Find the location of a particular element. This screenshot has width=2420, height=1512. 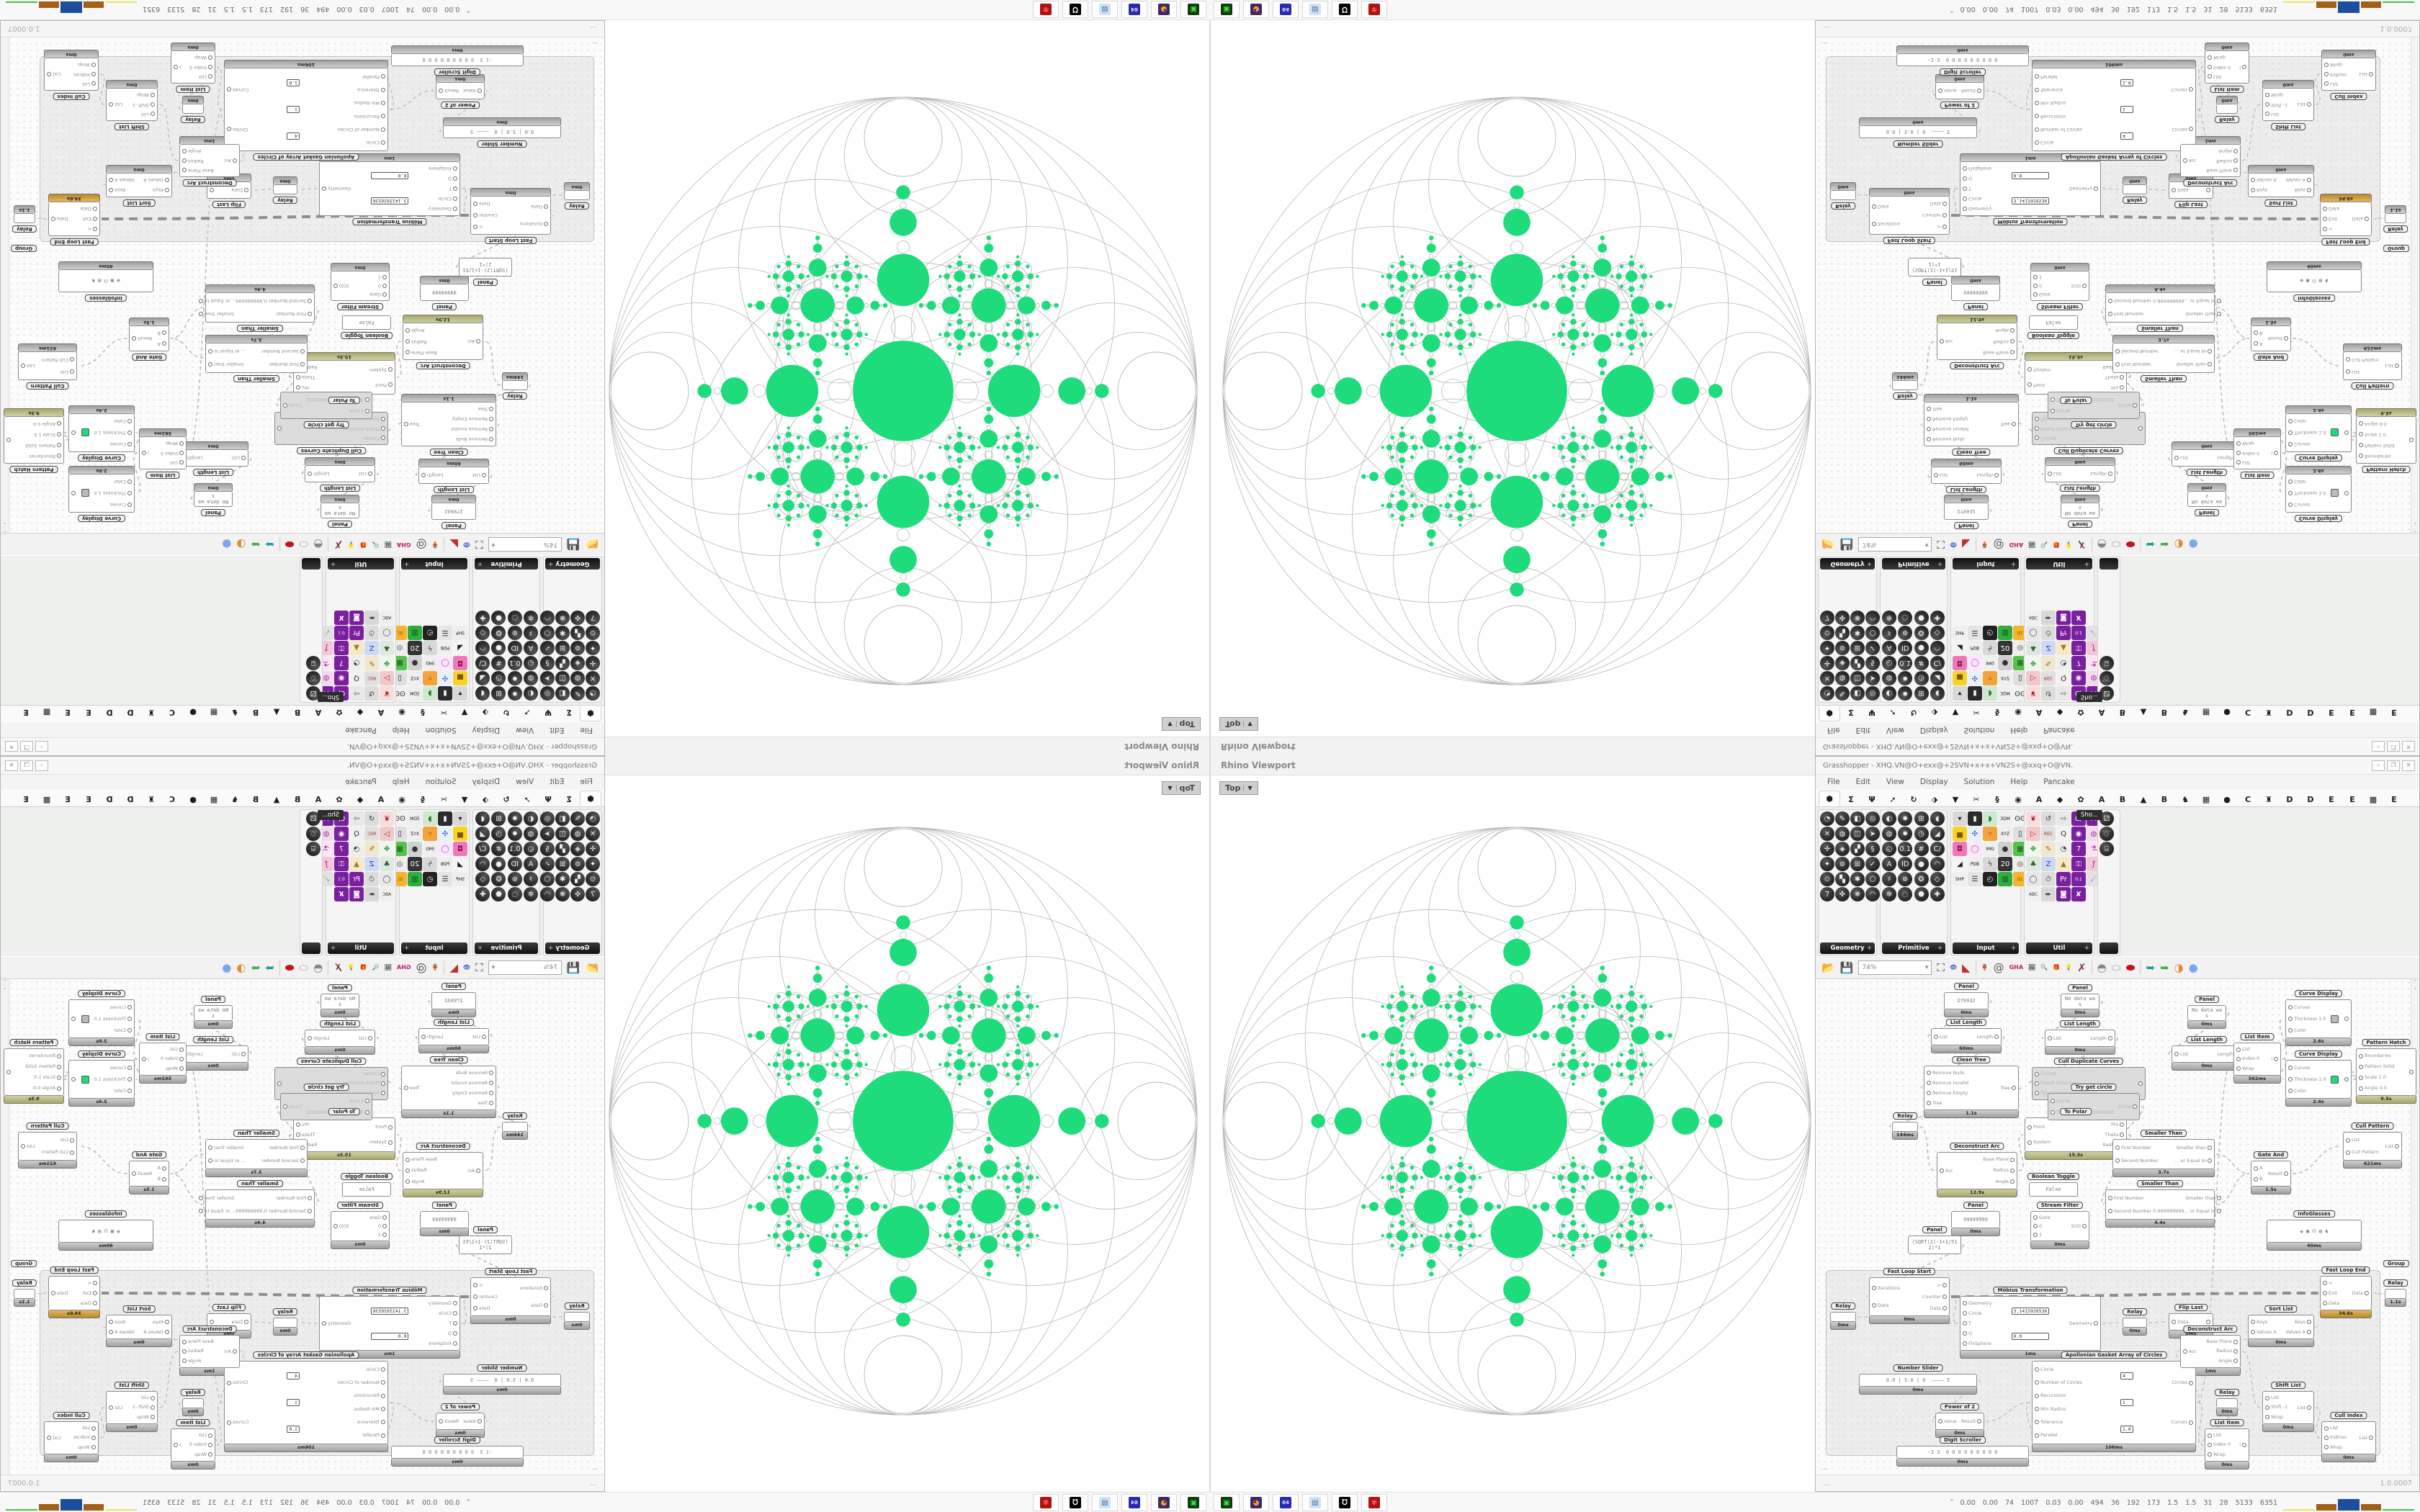

component-icon: ✸ is located at coordinates (1906, 678).